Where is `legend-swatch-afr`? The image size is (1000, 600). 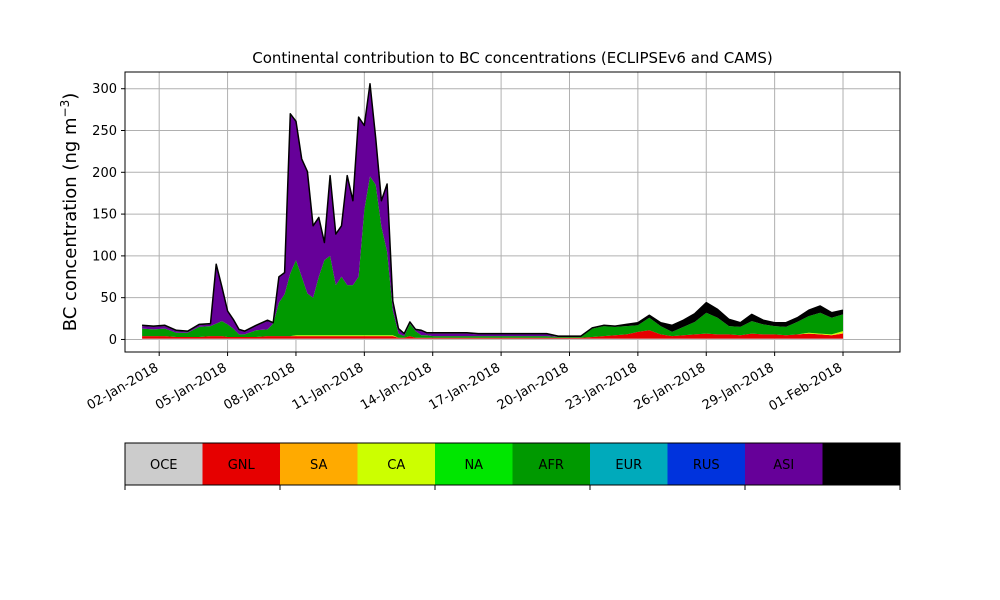
legend-swatch-afr is located at coordinates (551, 464).